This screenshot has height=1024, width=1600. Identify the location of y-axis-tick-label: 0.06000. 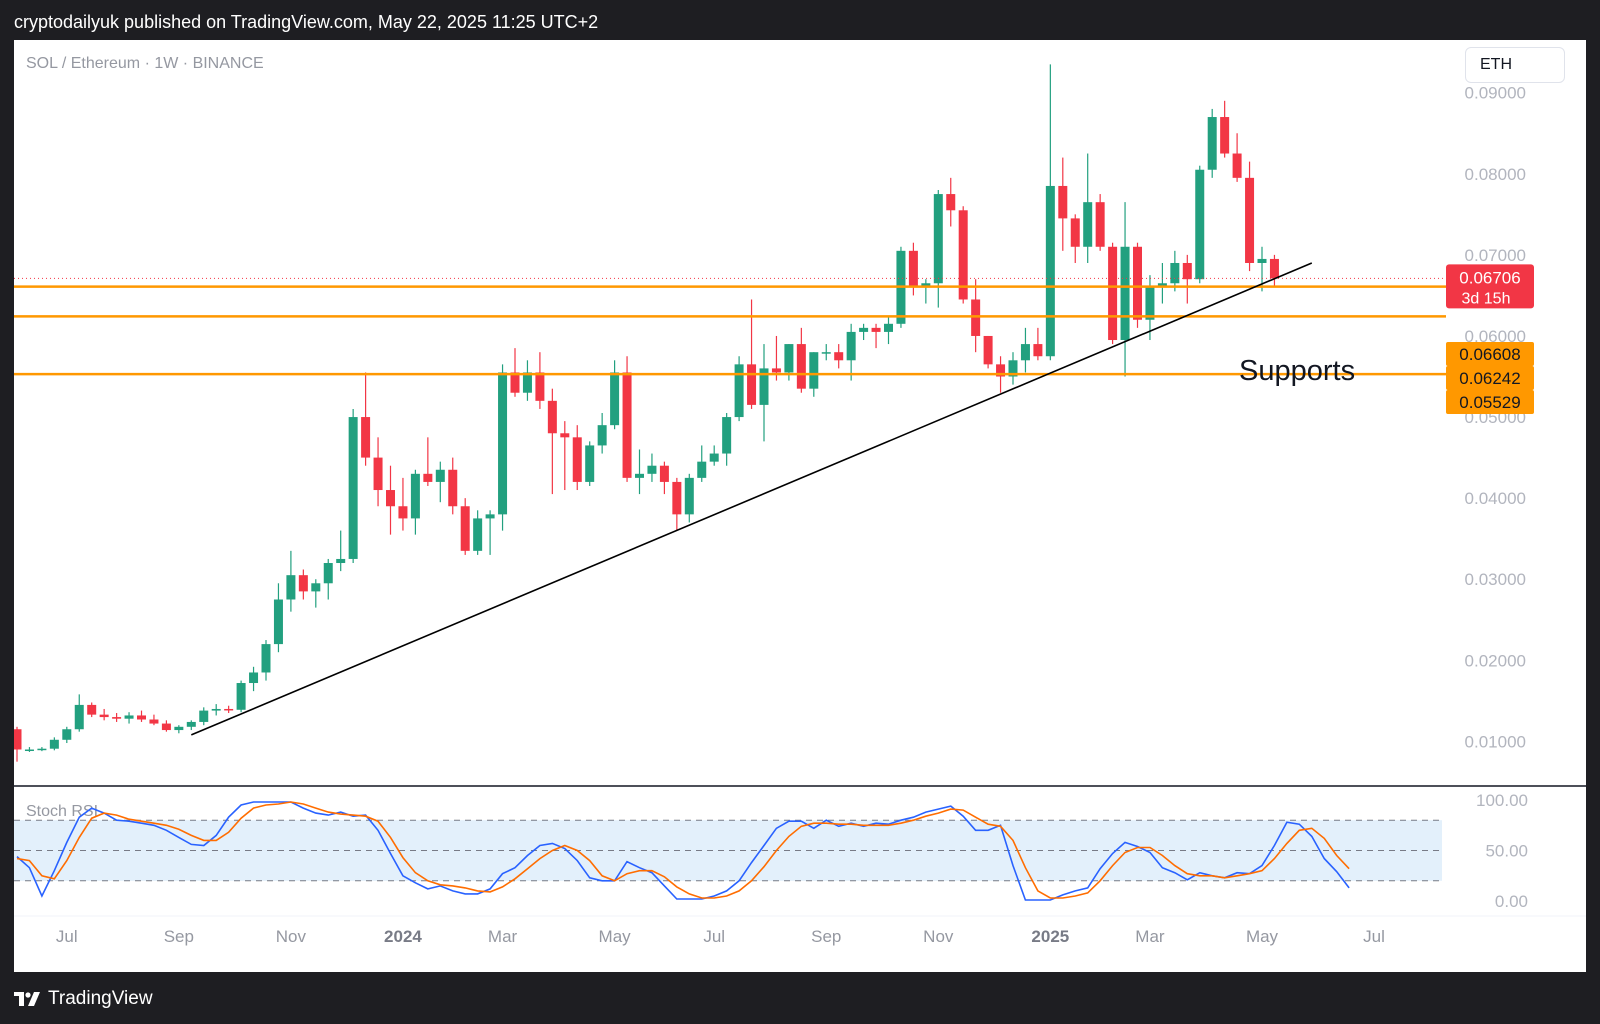
(1495, 336).